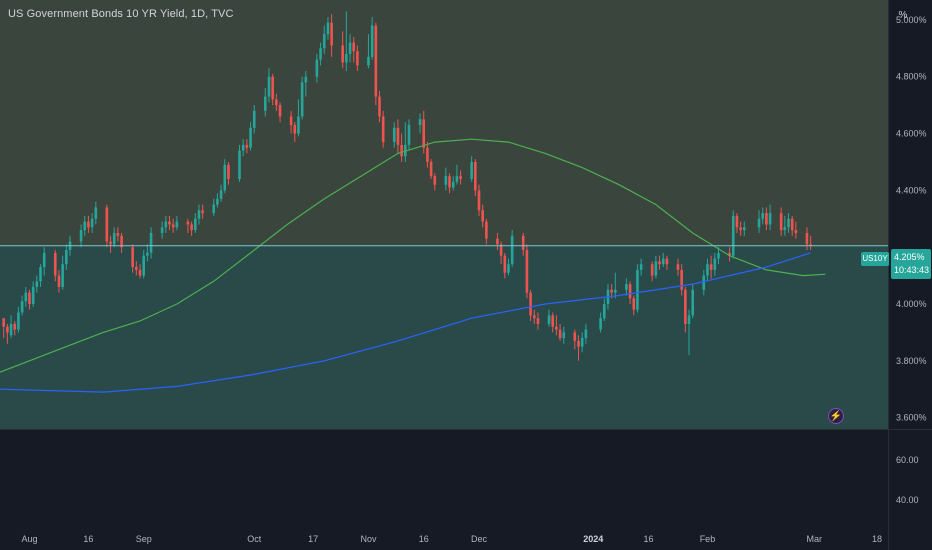 This screenshot has width=932, height=550. What do you see at coordinates (907, 480) in the screenshot?
I see `indicator-axis: 60.00 40.00` at bounding box center [907, 480].